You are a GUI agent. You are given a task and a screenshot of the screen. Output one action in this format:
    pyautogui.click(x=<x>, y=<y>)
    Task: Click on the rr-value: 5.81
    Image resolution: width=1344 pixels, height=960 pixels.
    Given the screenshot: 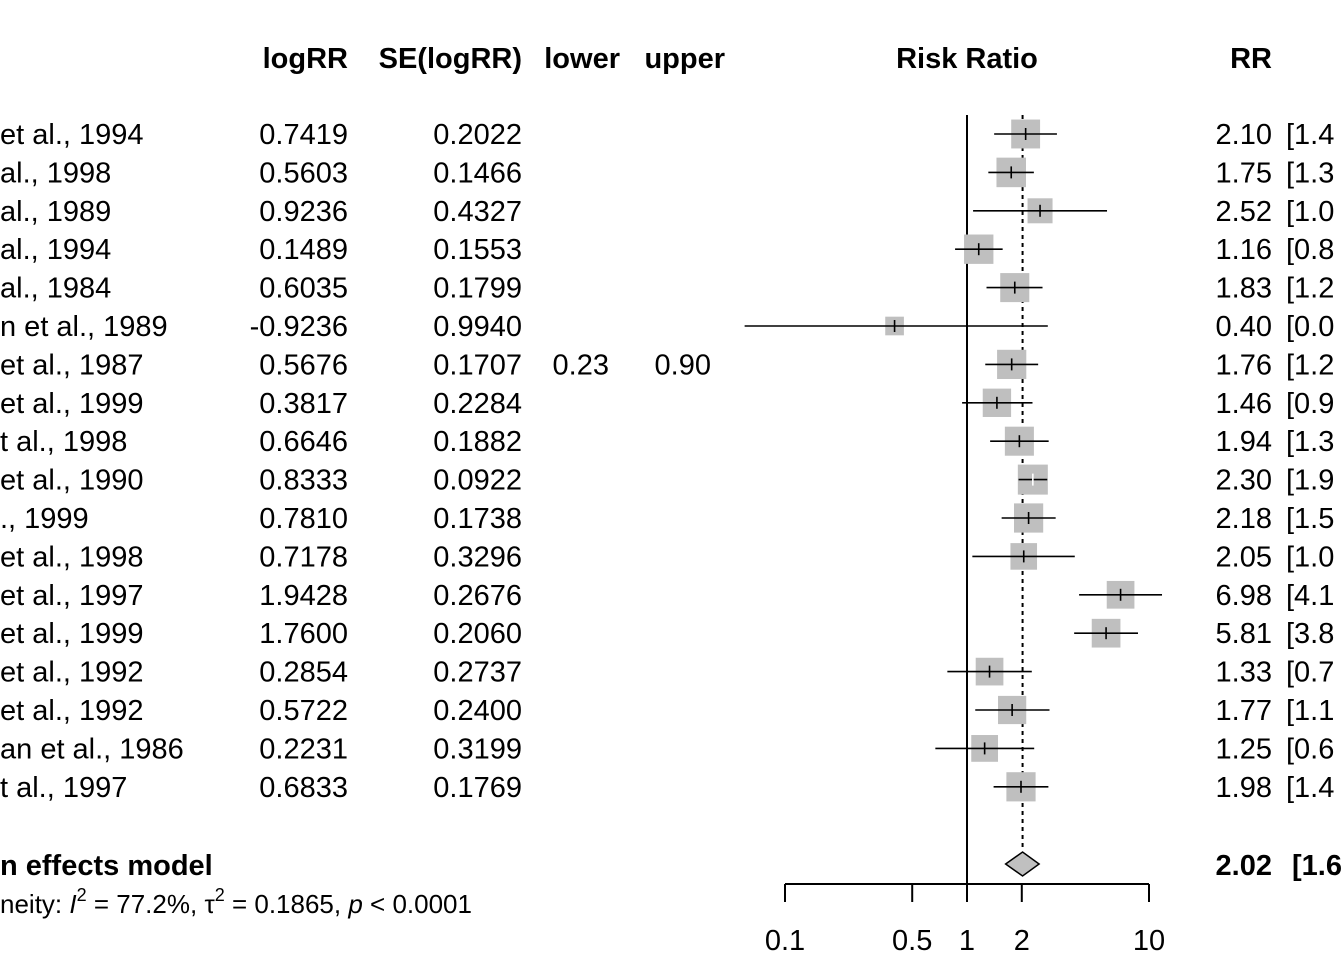 What is the action you would take?
    pyautogui.click(x=1244, y=634)
    